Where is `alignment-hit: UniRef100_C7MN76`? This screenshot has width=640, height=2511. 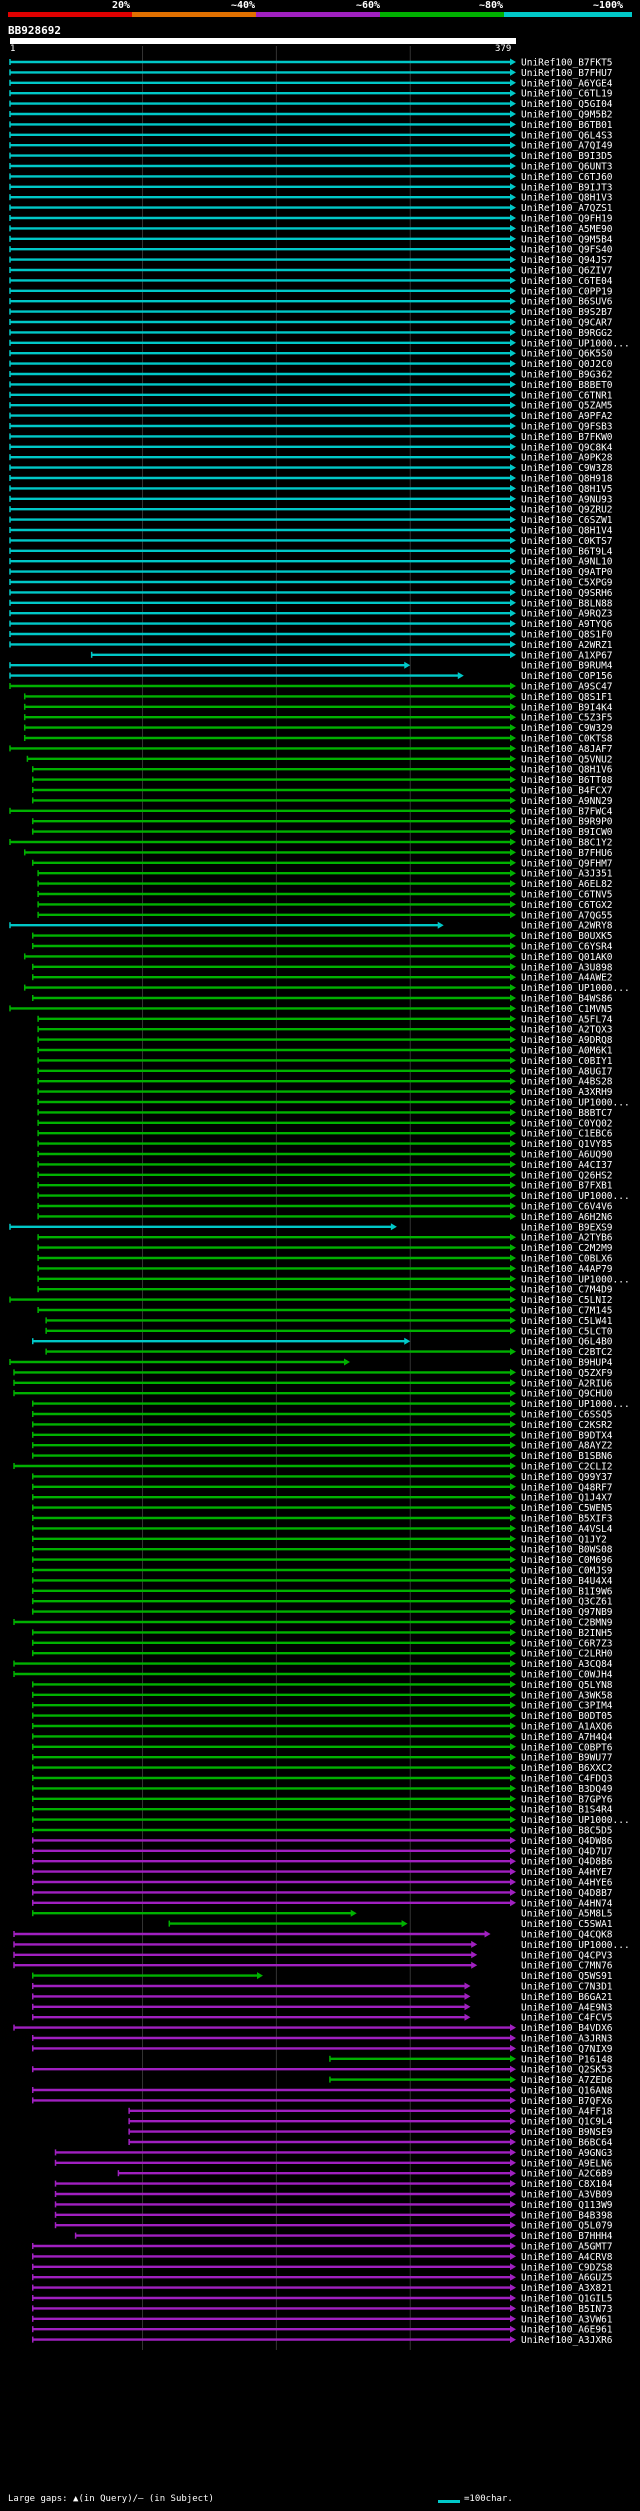 alignment-hit: UniRef100_C7MN76 is located at coordinates (313, 1966).